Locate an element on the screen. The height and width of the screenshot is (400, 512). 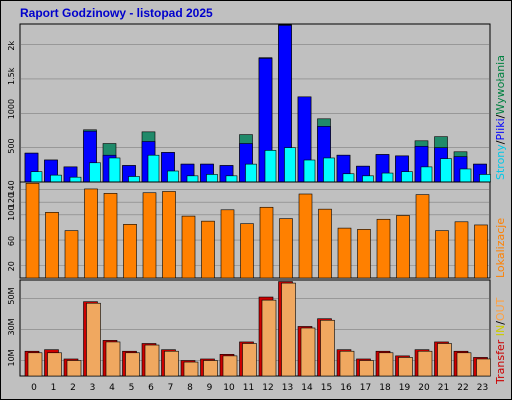
label-out: OUT is located at coordinates (500, 309).